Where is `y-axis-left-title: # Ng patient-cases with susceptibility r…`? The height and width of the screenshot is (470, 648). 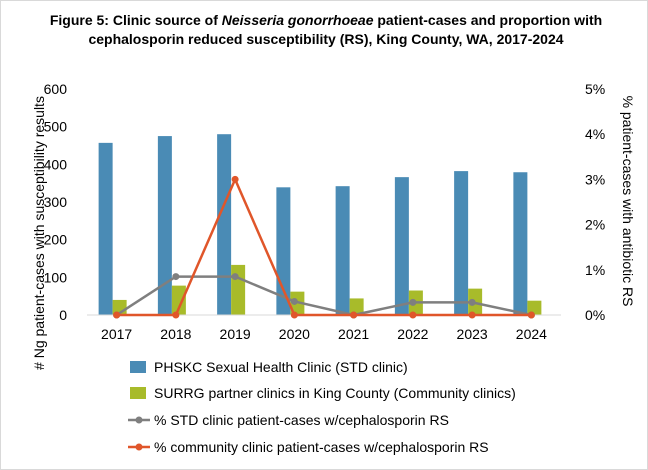 y-axis-left-title: # Ng patient-cases with susceptibility r… is located at coordinates (39, 233).